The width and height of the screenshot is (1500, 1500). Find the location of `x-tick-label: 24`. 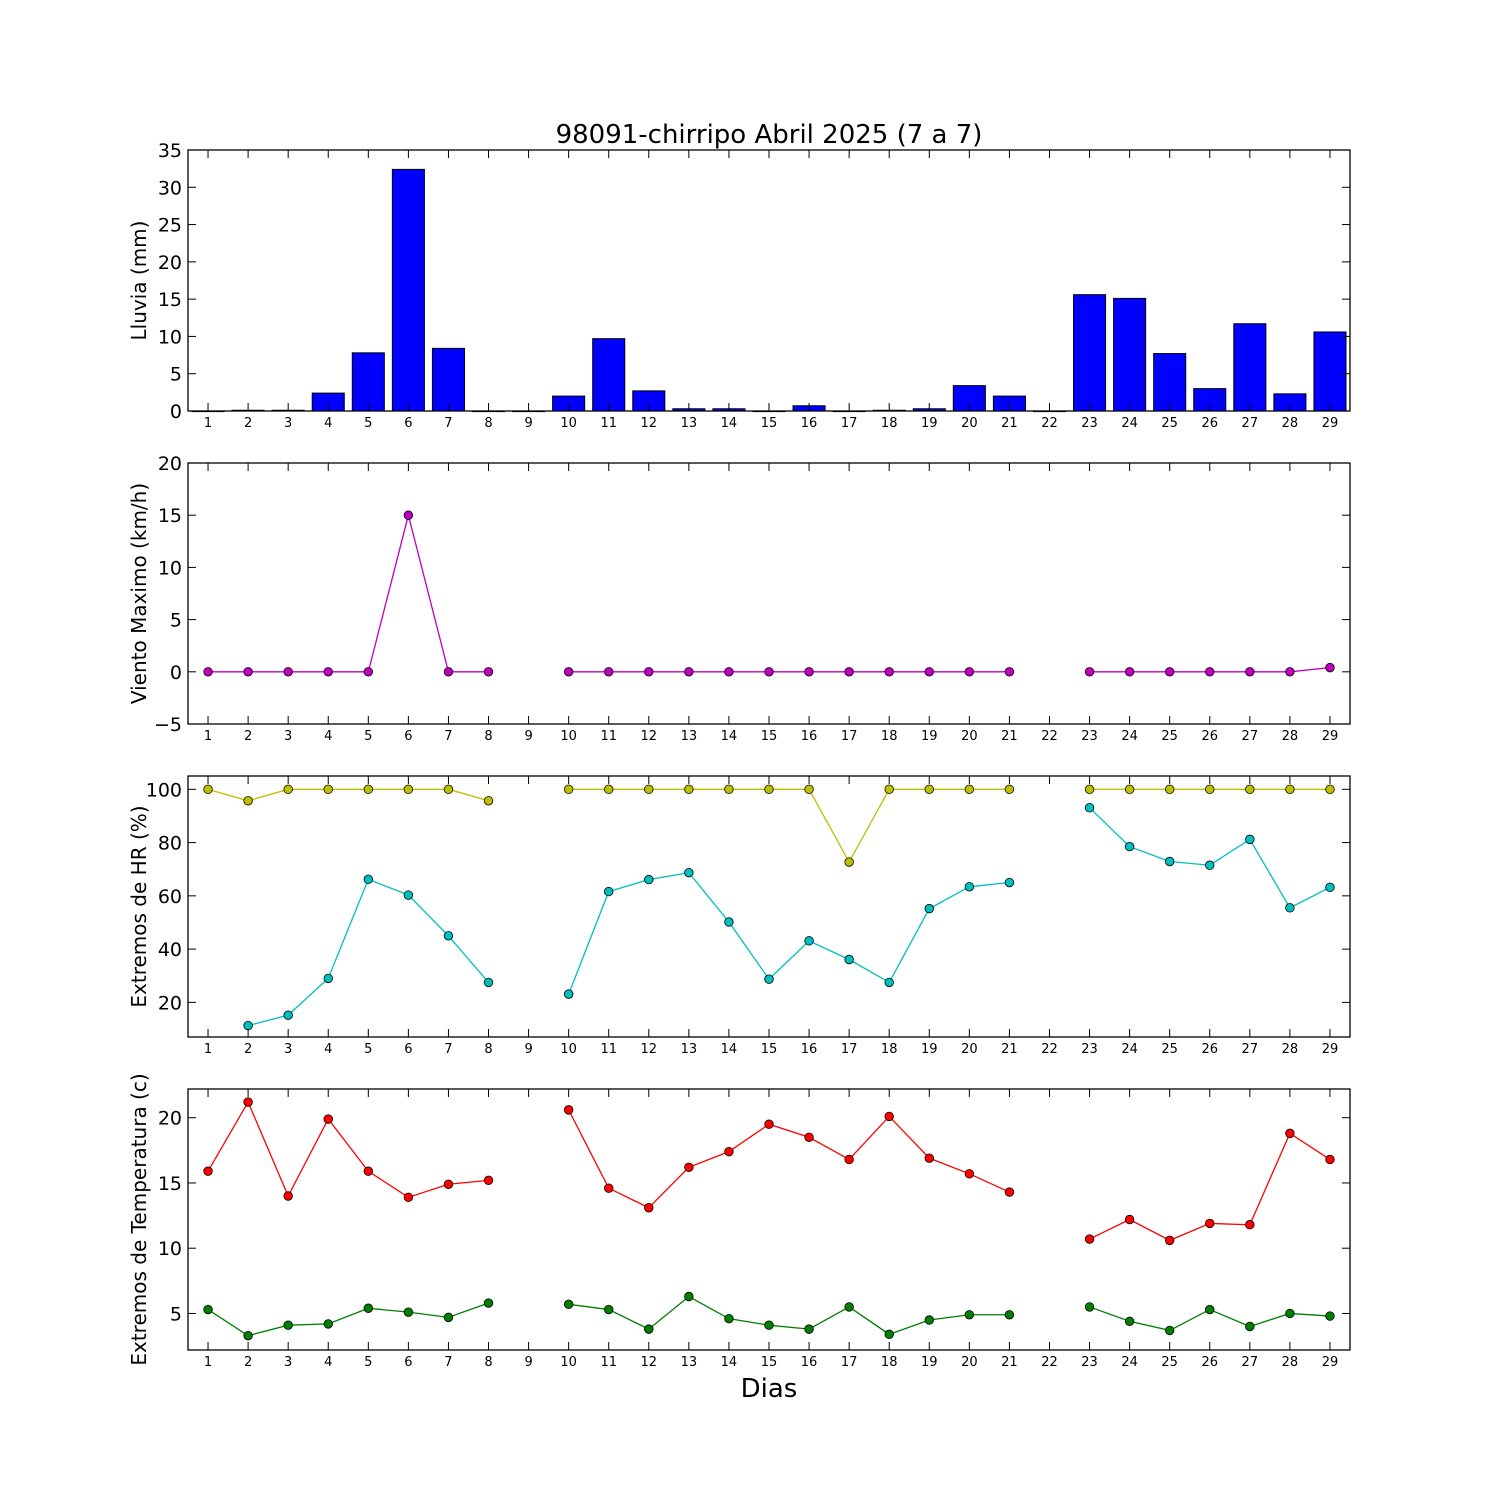

x-tick-label: 24 is located at coordinates (1129, 423).